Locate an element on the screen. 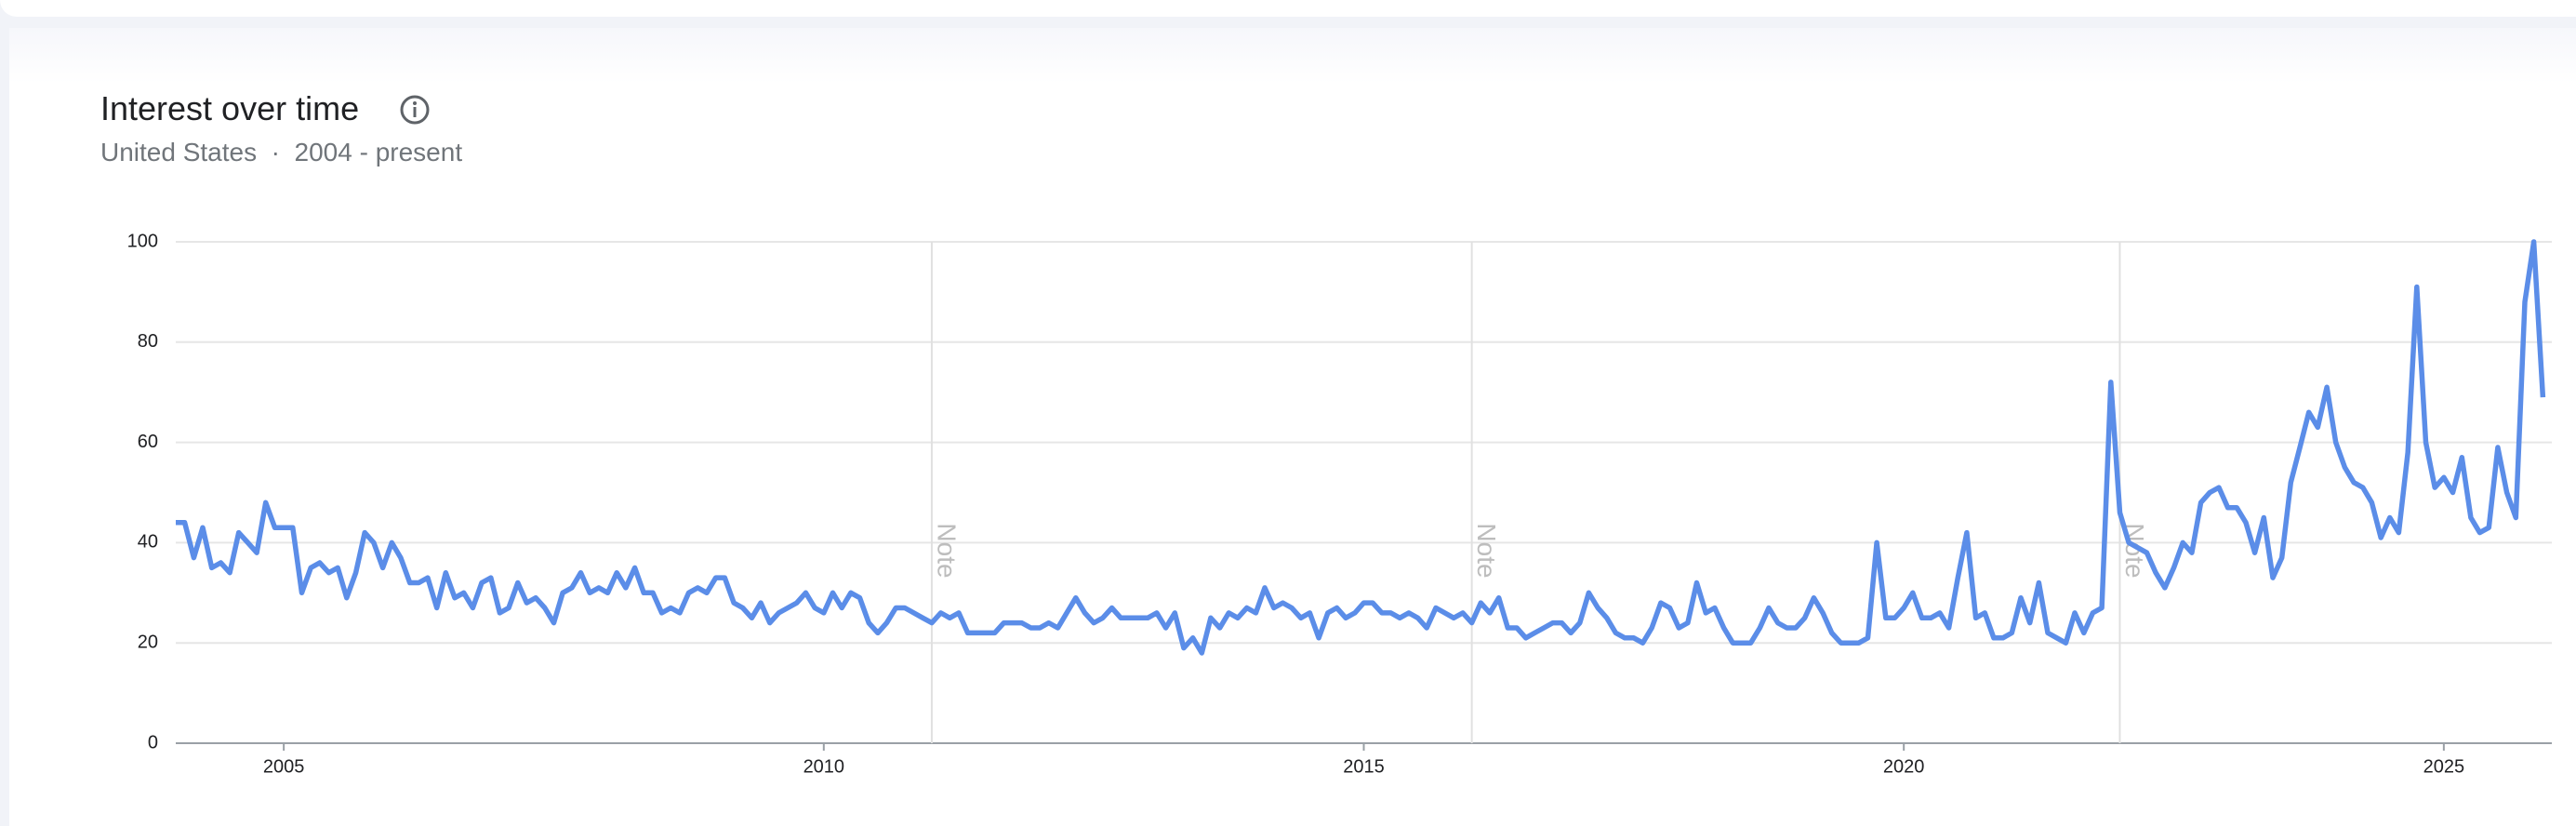 The width and height of the screenshot is (2576, 826). y-tick-label: 20 is located at coordinates (148, 642).